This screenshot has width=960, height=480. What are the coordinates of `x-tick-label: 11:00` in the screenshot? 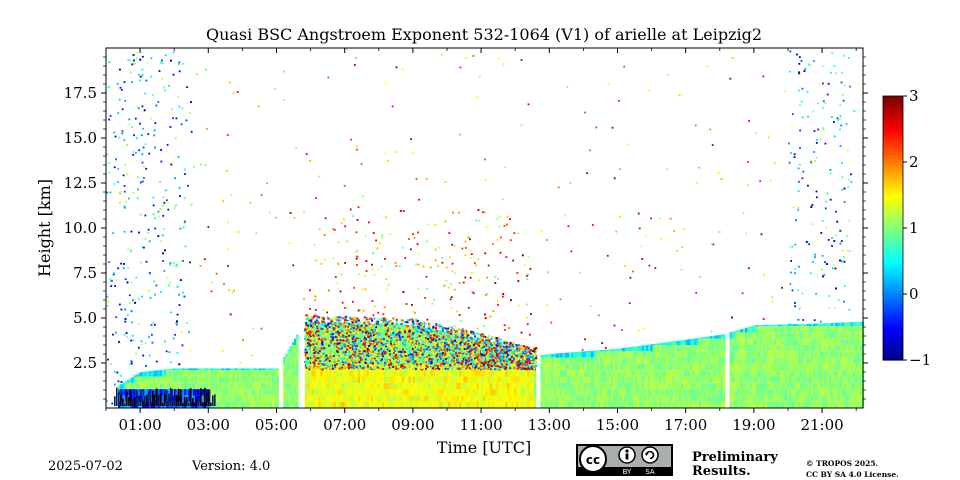 It's located at (480, 425).